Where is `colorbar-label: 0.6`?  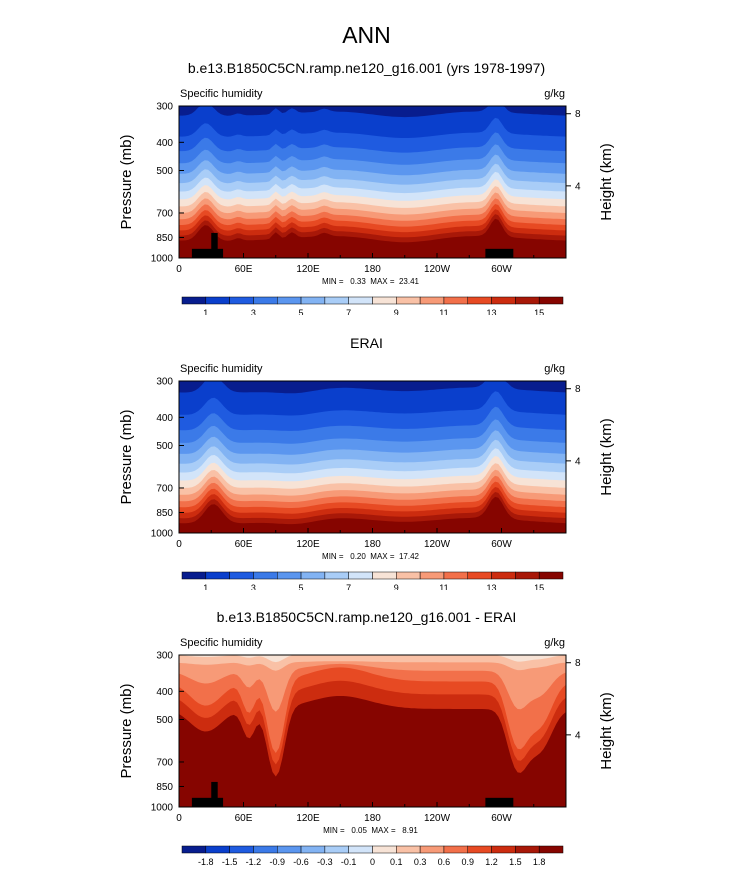 colorbar-label: 0.6 is located at coordinates (444, 861).